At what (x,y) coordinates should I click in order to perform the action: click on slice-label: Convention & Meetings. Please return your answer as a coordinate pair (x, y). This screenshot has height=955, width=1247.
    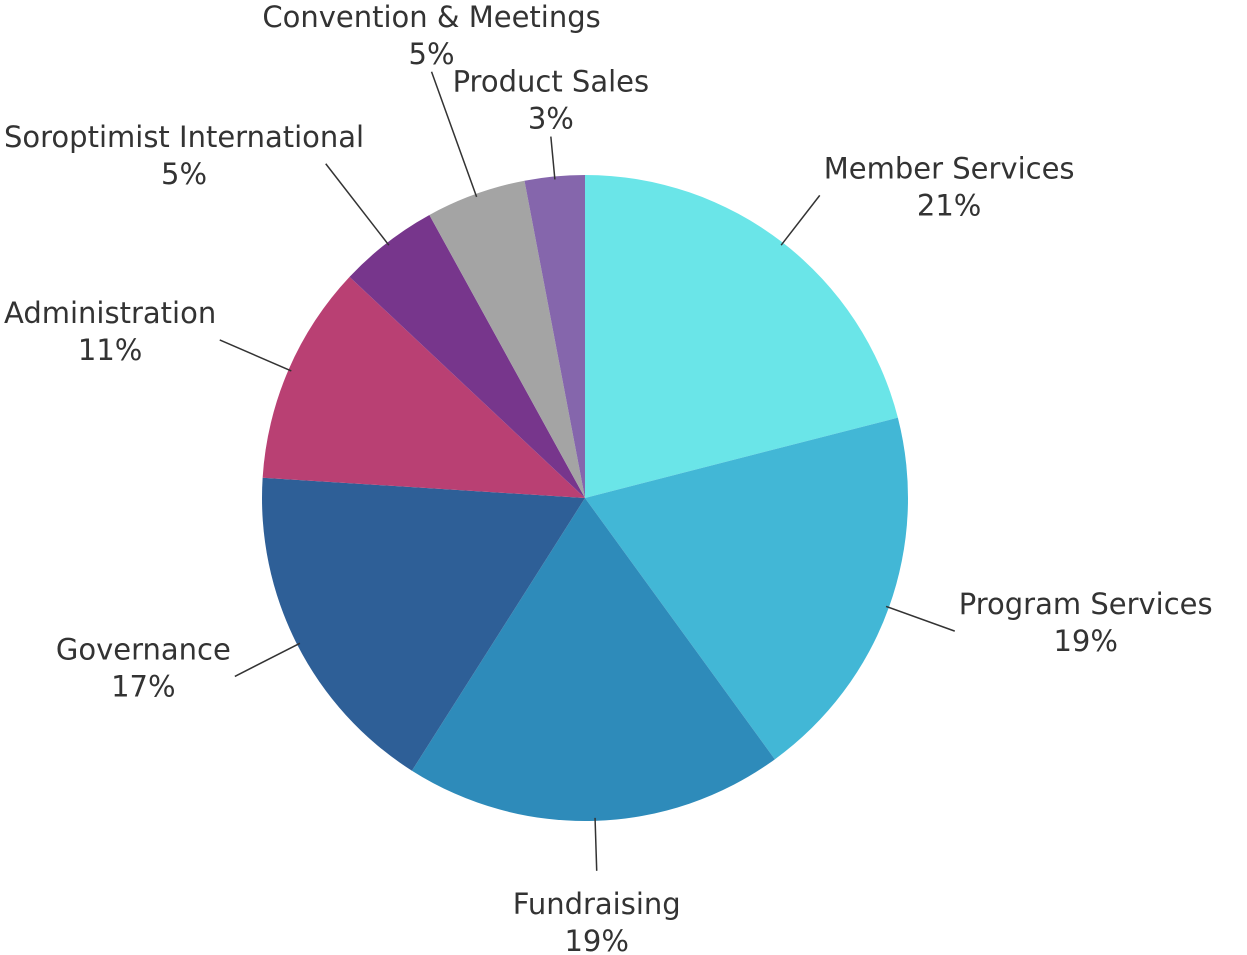
    Looking at the image, I should click on (431, 17).